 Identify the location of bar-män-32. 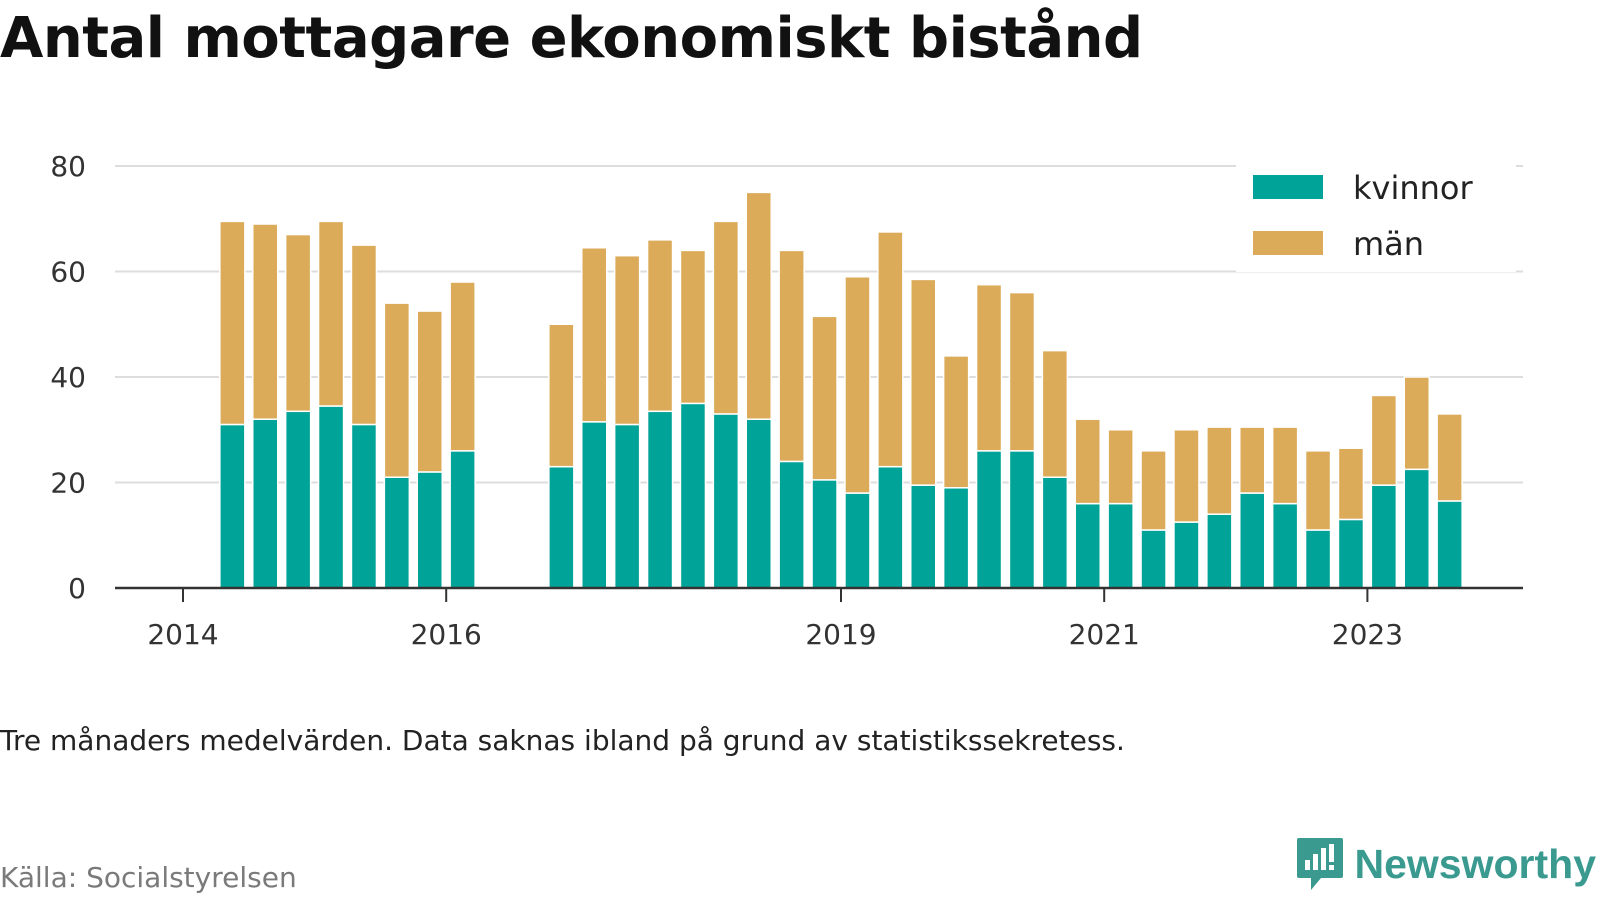
(1252, 460).